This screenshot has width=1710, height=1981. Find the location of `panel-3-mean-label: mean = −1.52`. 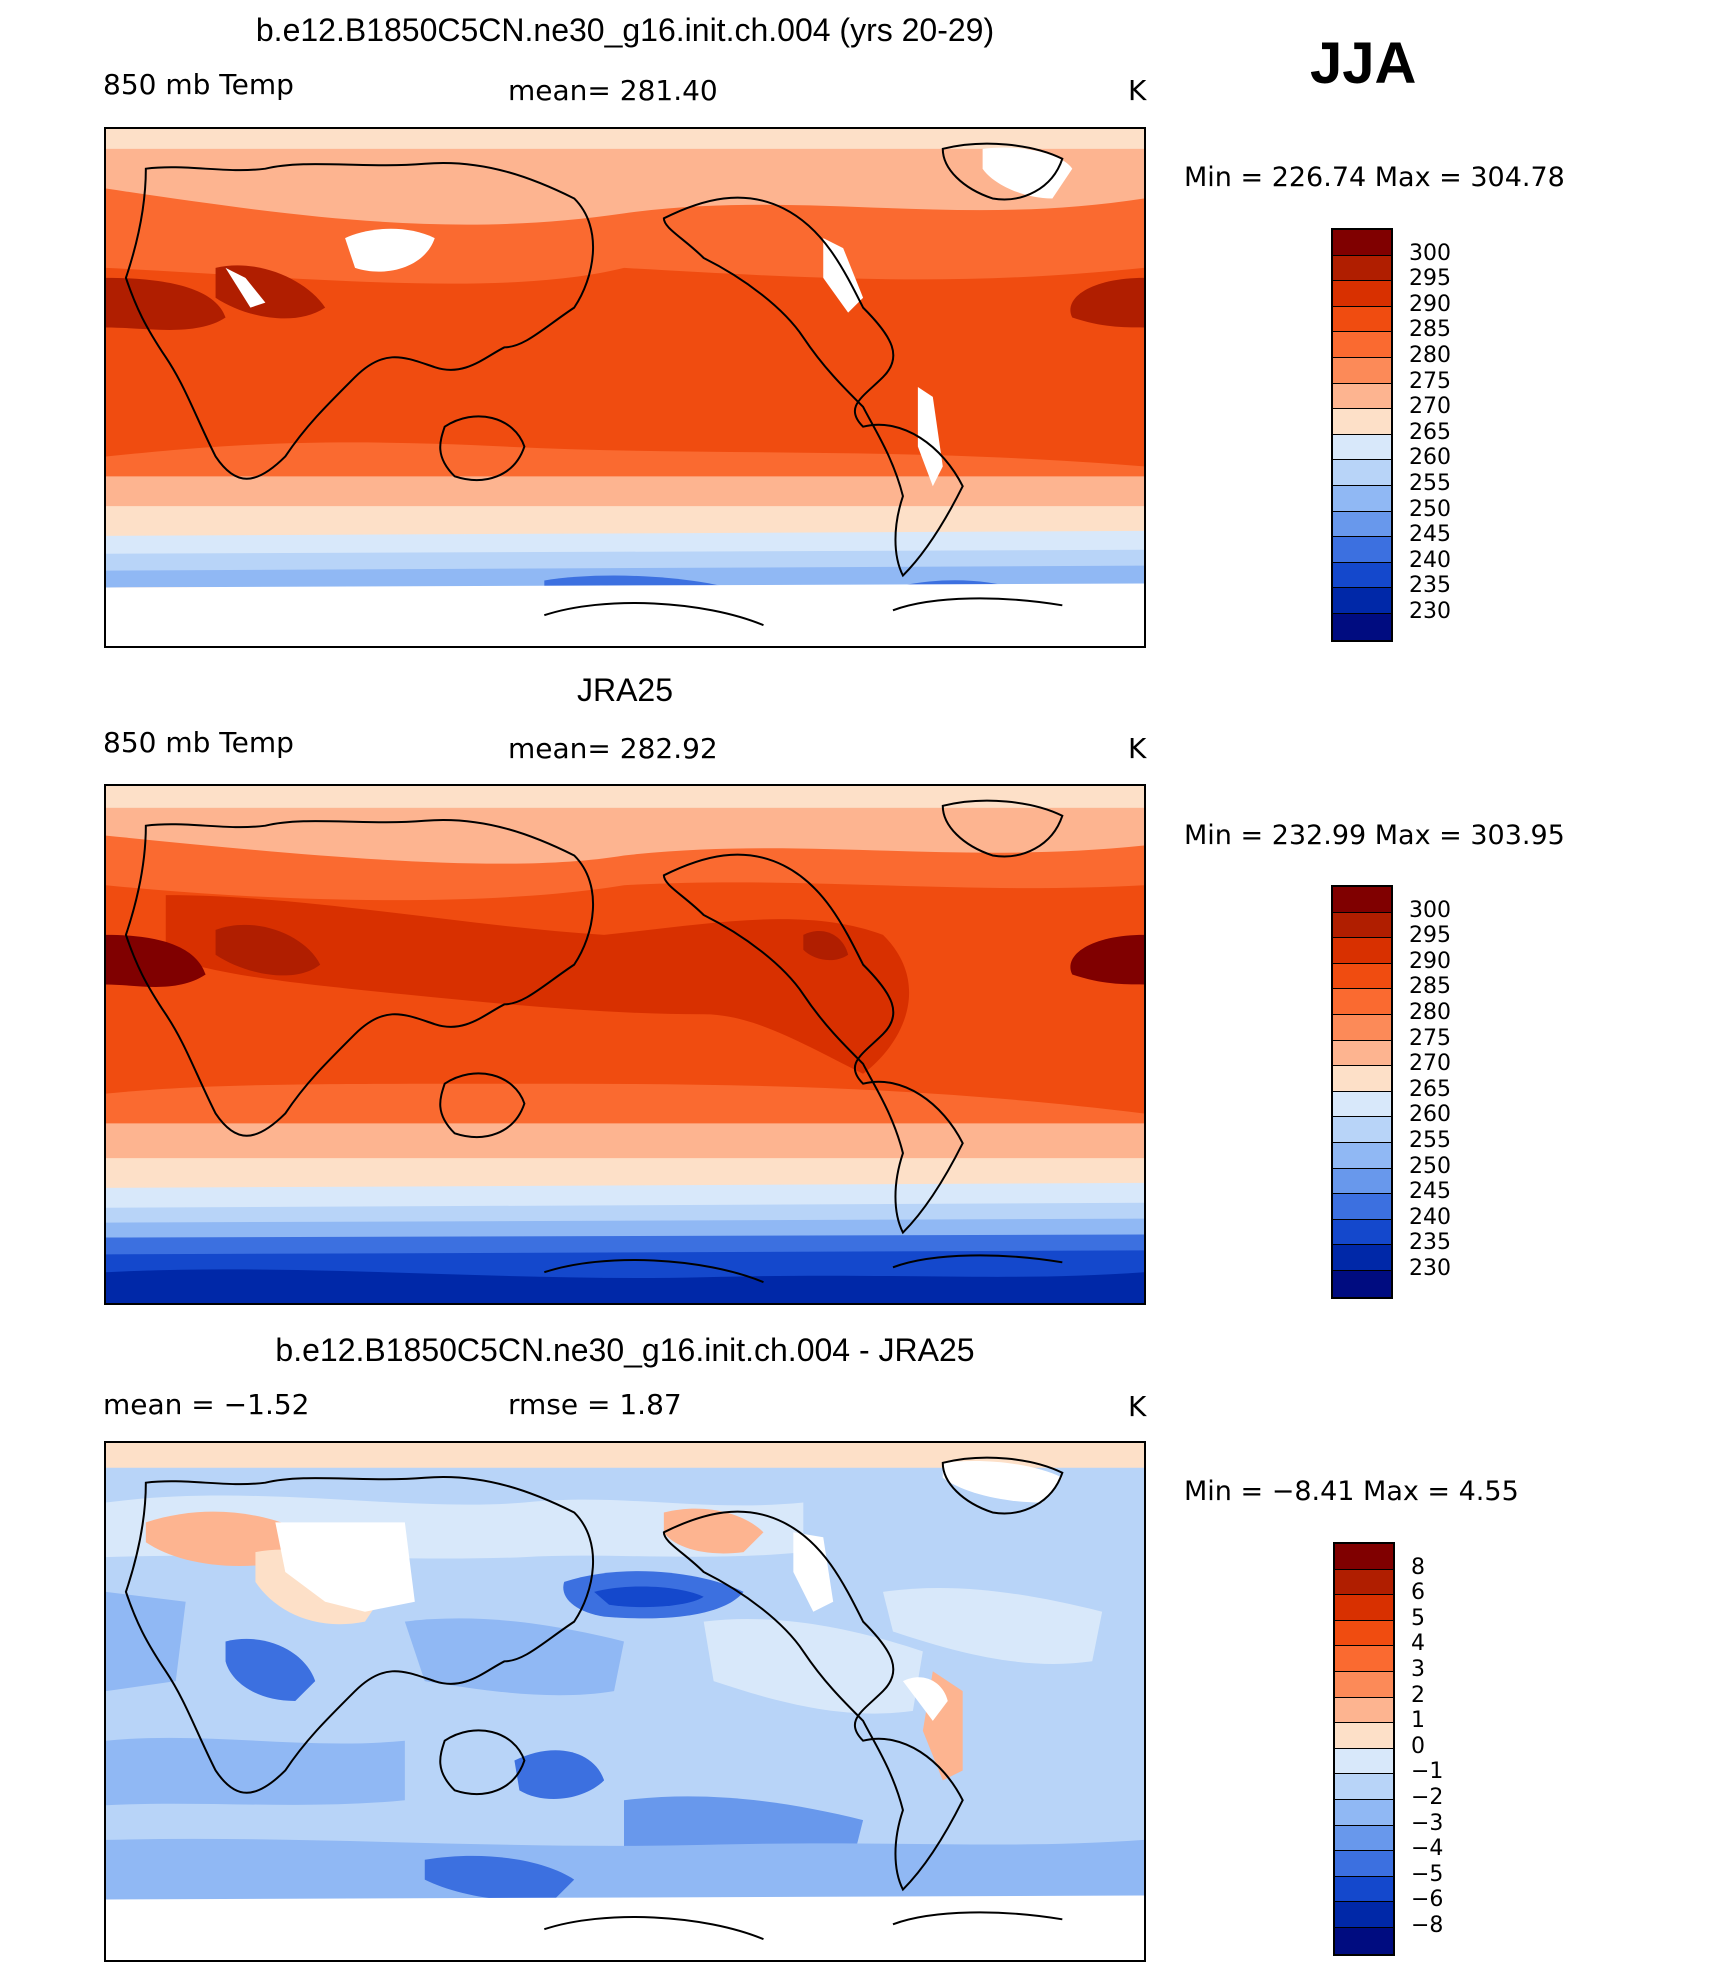

panel-3-mean-label: mean = −1.52 is located at coordinates (206, 1404).